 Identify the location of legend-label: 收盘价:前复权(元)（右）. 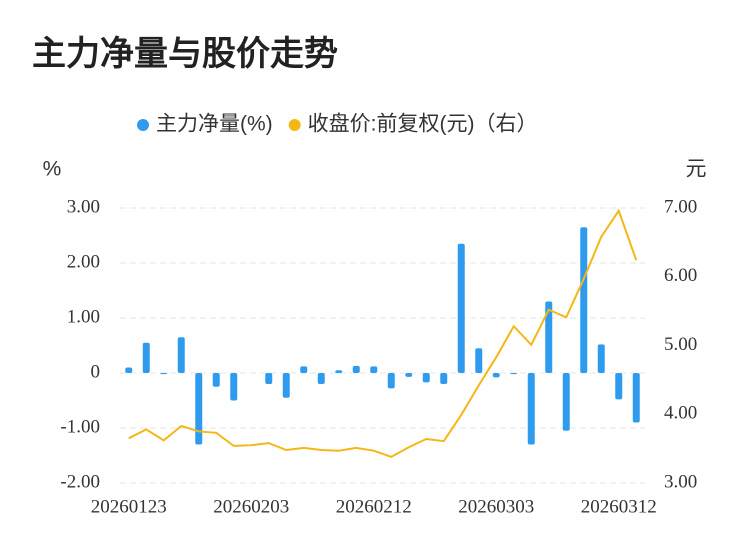
(423, 124).